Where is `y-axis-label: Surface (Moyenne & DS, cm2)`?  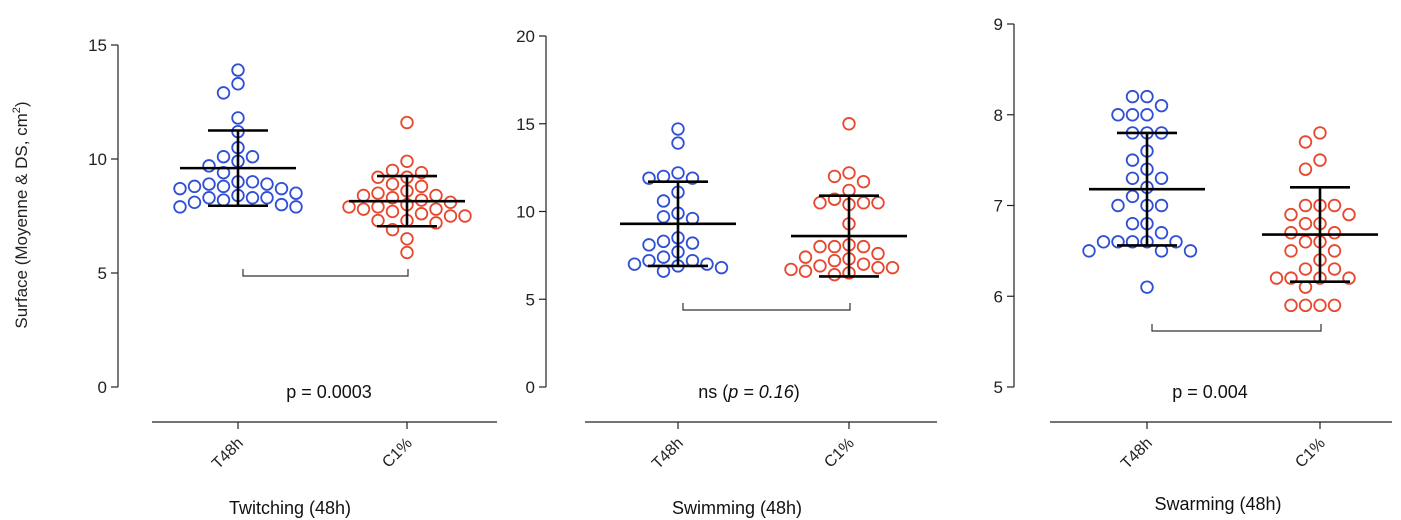 y-axis-label: Surface (Moyenne & DS, cm2) is located at coordinates (21, 214).